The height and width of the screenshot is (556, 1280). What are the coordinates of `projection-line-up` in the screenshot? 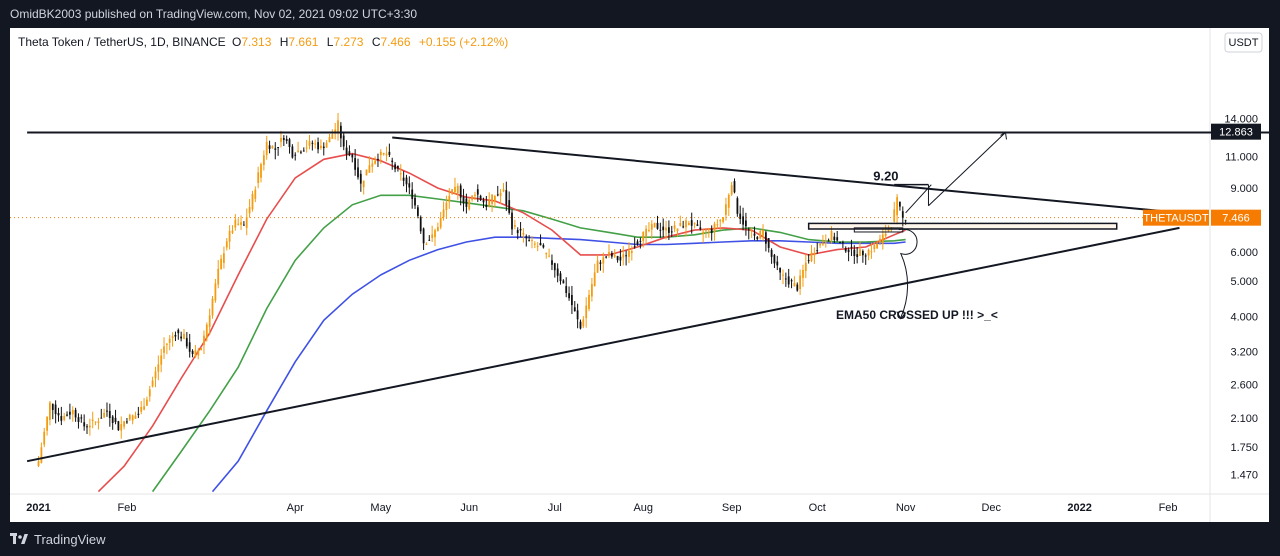 It's located at (918, 199).